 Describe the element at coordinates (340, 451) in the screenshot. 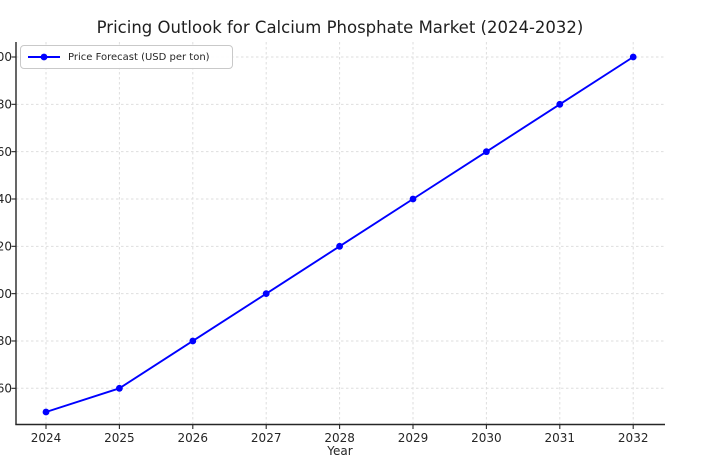

I see `x-axis-label: Year` at that location.